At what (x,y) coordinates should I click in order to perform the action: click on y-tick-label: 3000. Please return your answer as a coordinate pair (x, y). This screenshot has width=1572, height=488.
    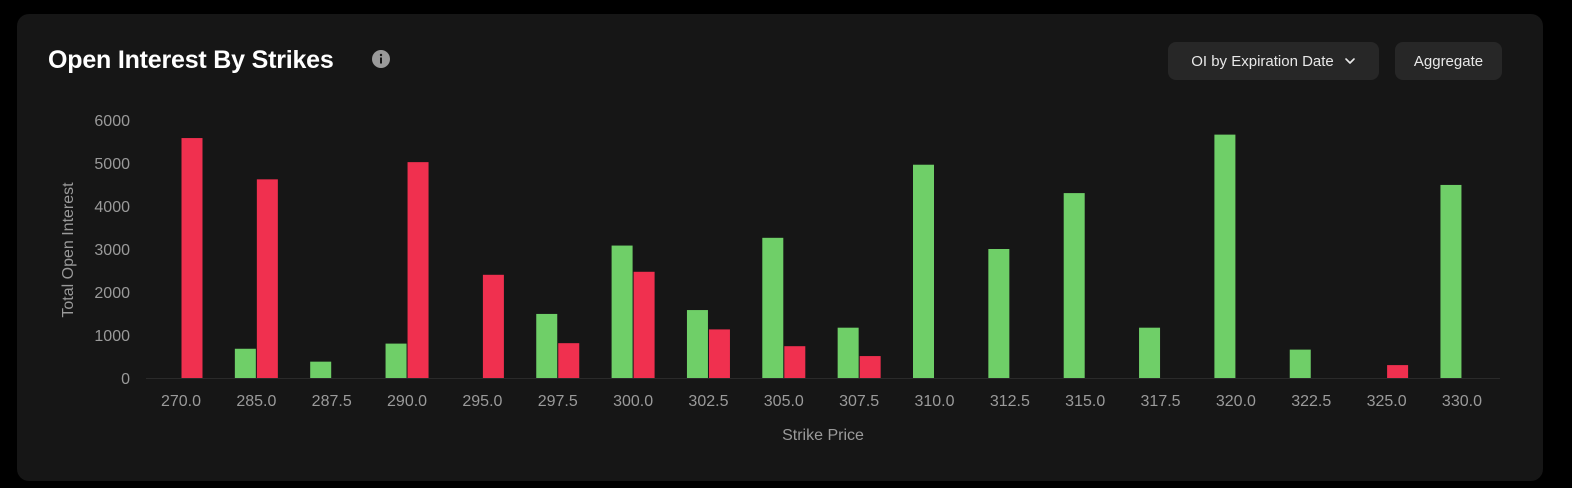
    Looking at the image, I should click on (112, 250).